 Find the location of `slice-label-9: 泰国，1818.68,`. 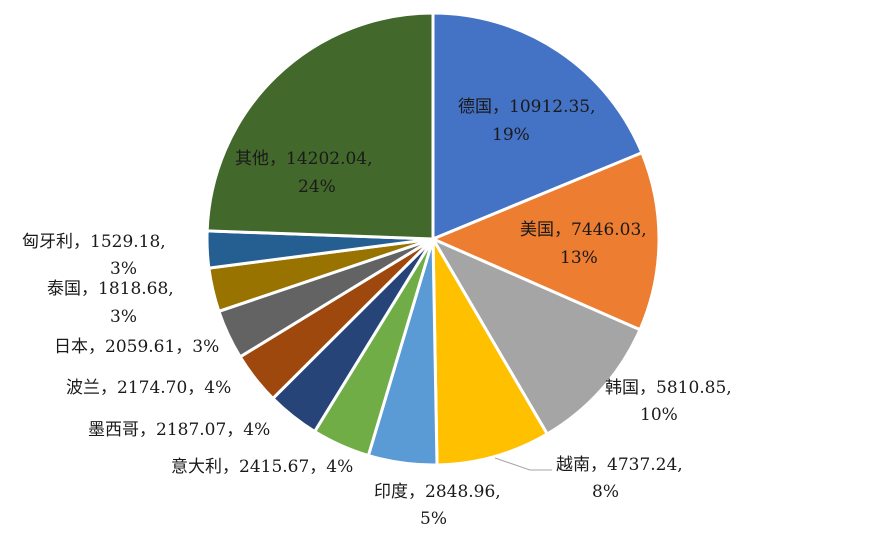

slice-label-9: 泰国，1818.68, is located at coordinates (110, 289).